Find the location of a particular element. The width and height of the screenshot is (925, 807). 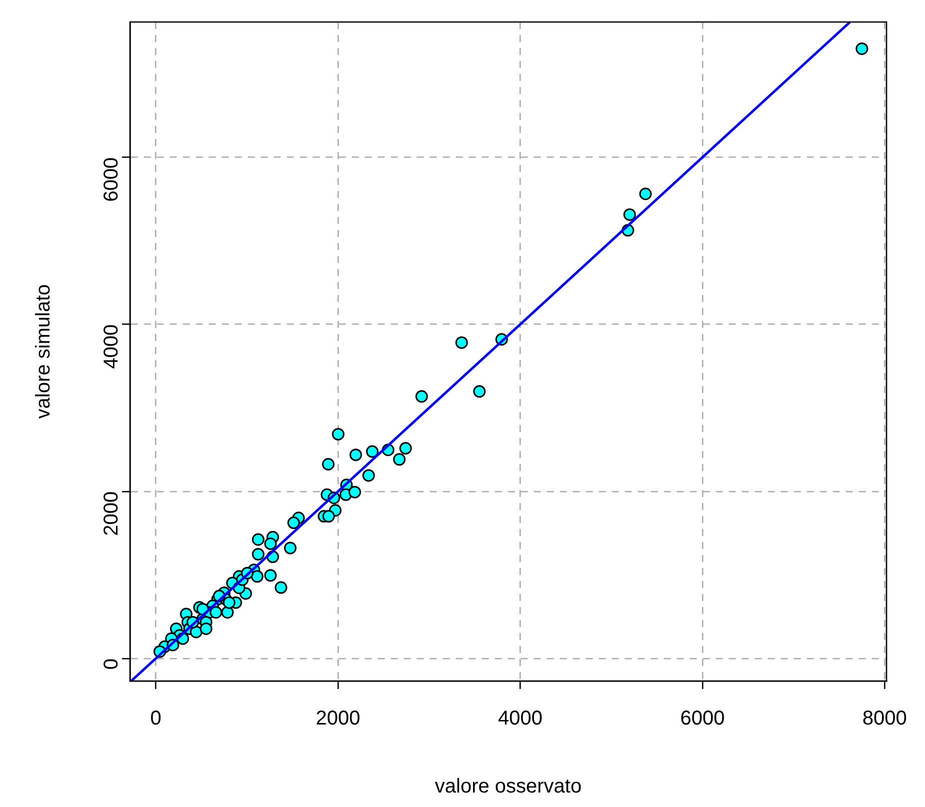

x-tick-label: 4000 is located at coordinates (520, 719).